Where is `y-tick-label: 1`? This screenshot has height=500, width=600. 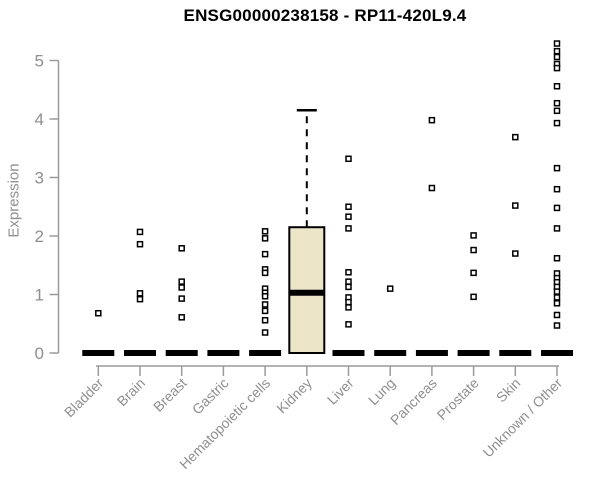 y-tick-label: 1 is located at coordinates (39, 295).